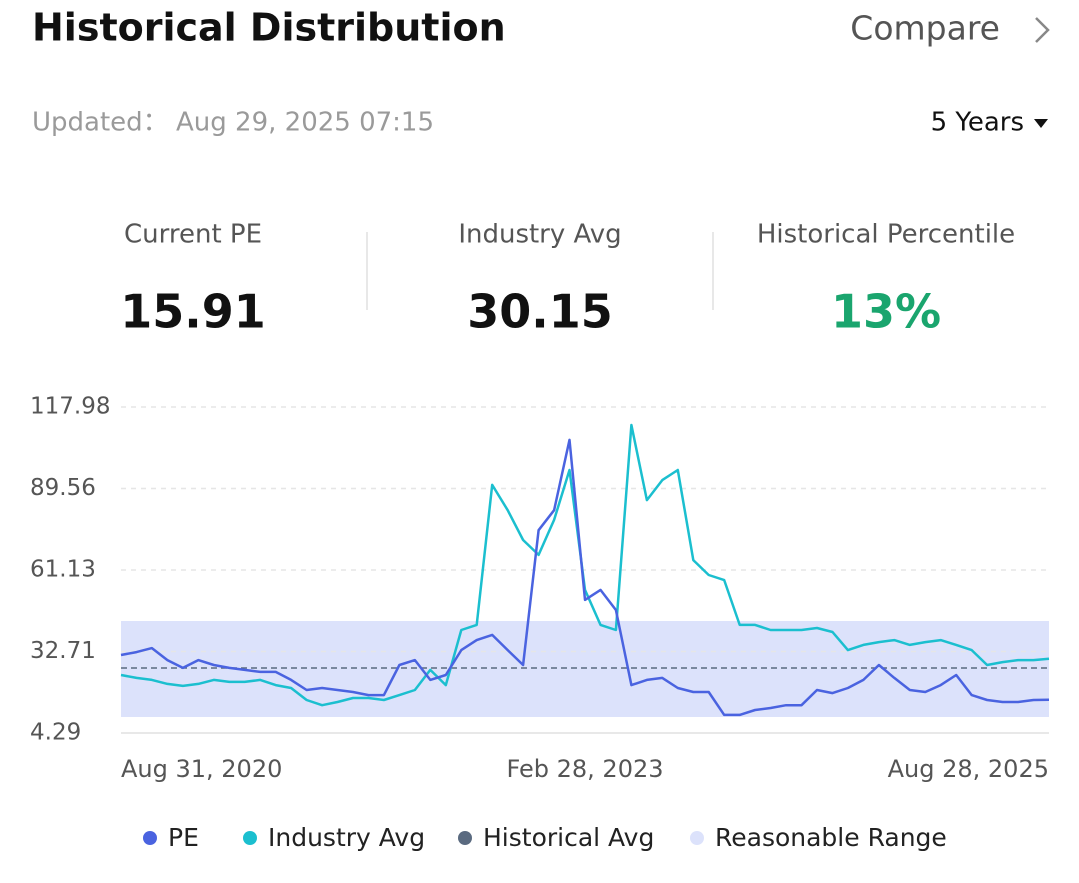 The width and height of the screenshot is (1079, 883). What do you see at coordinates (539, 235) in the screenshot?
I see `stat-label: Industry Avg` at bounding box center [539, 235].